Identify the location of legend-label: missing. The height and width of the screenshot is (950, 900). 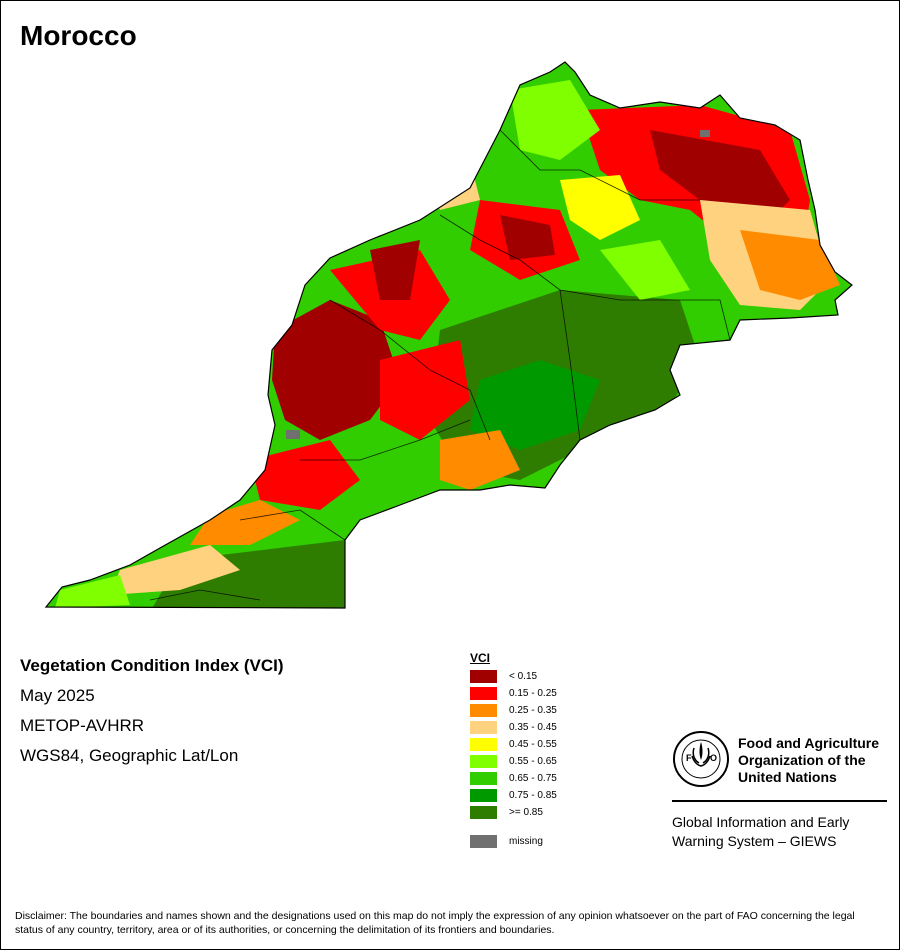
(526, 841).